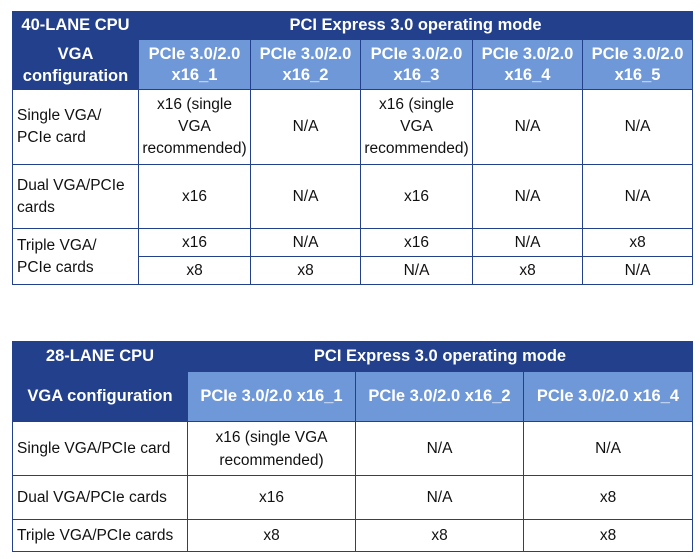 The height and width of the screenshot is (559, 700). I want to click on row-label-triple-vga: Triple VGA/ PCIe cards, so click(75, 256).